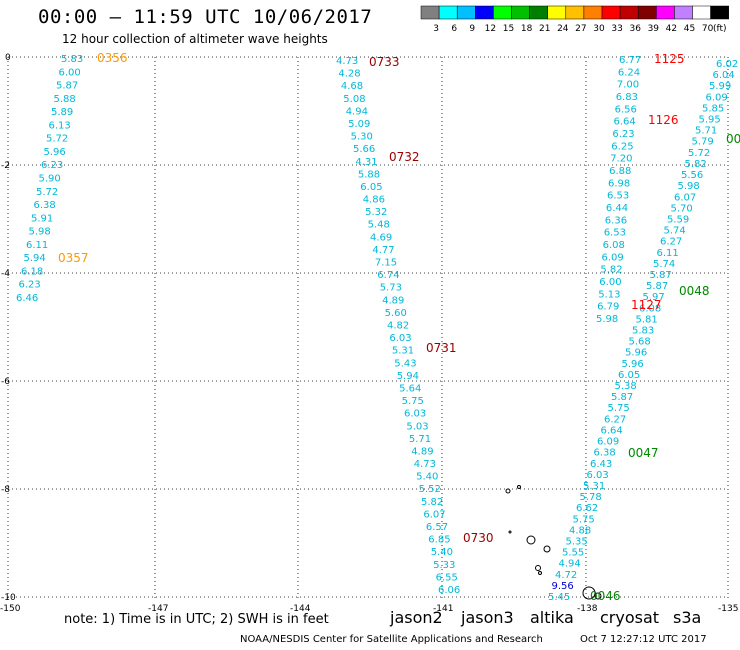 Image resolution: width=740 pixels, height=650 pixels. I want to click on wave-height-value: 4.68, so click(352, 86).